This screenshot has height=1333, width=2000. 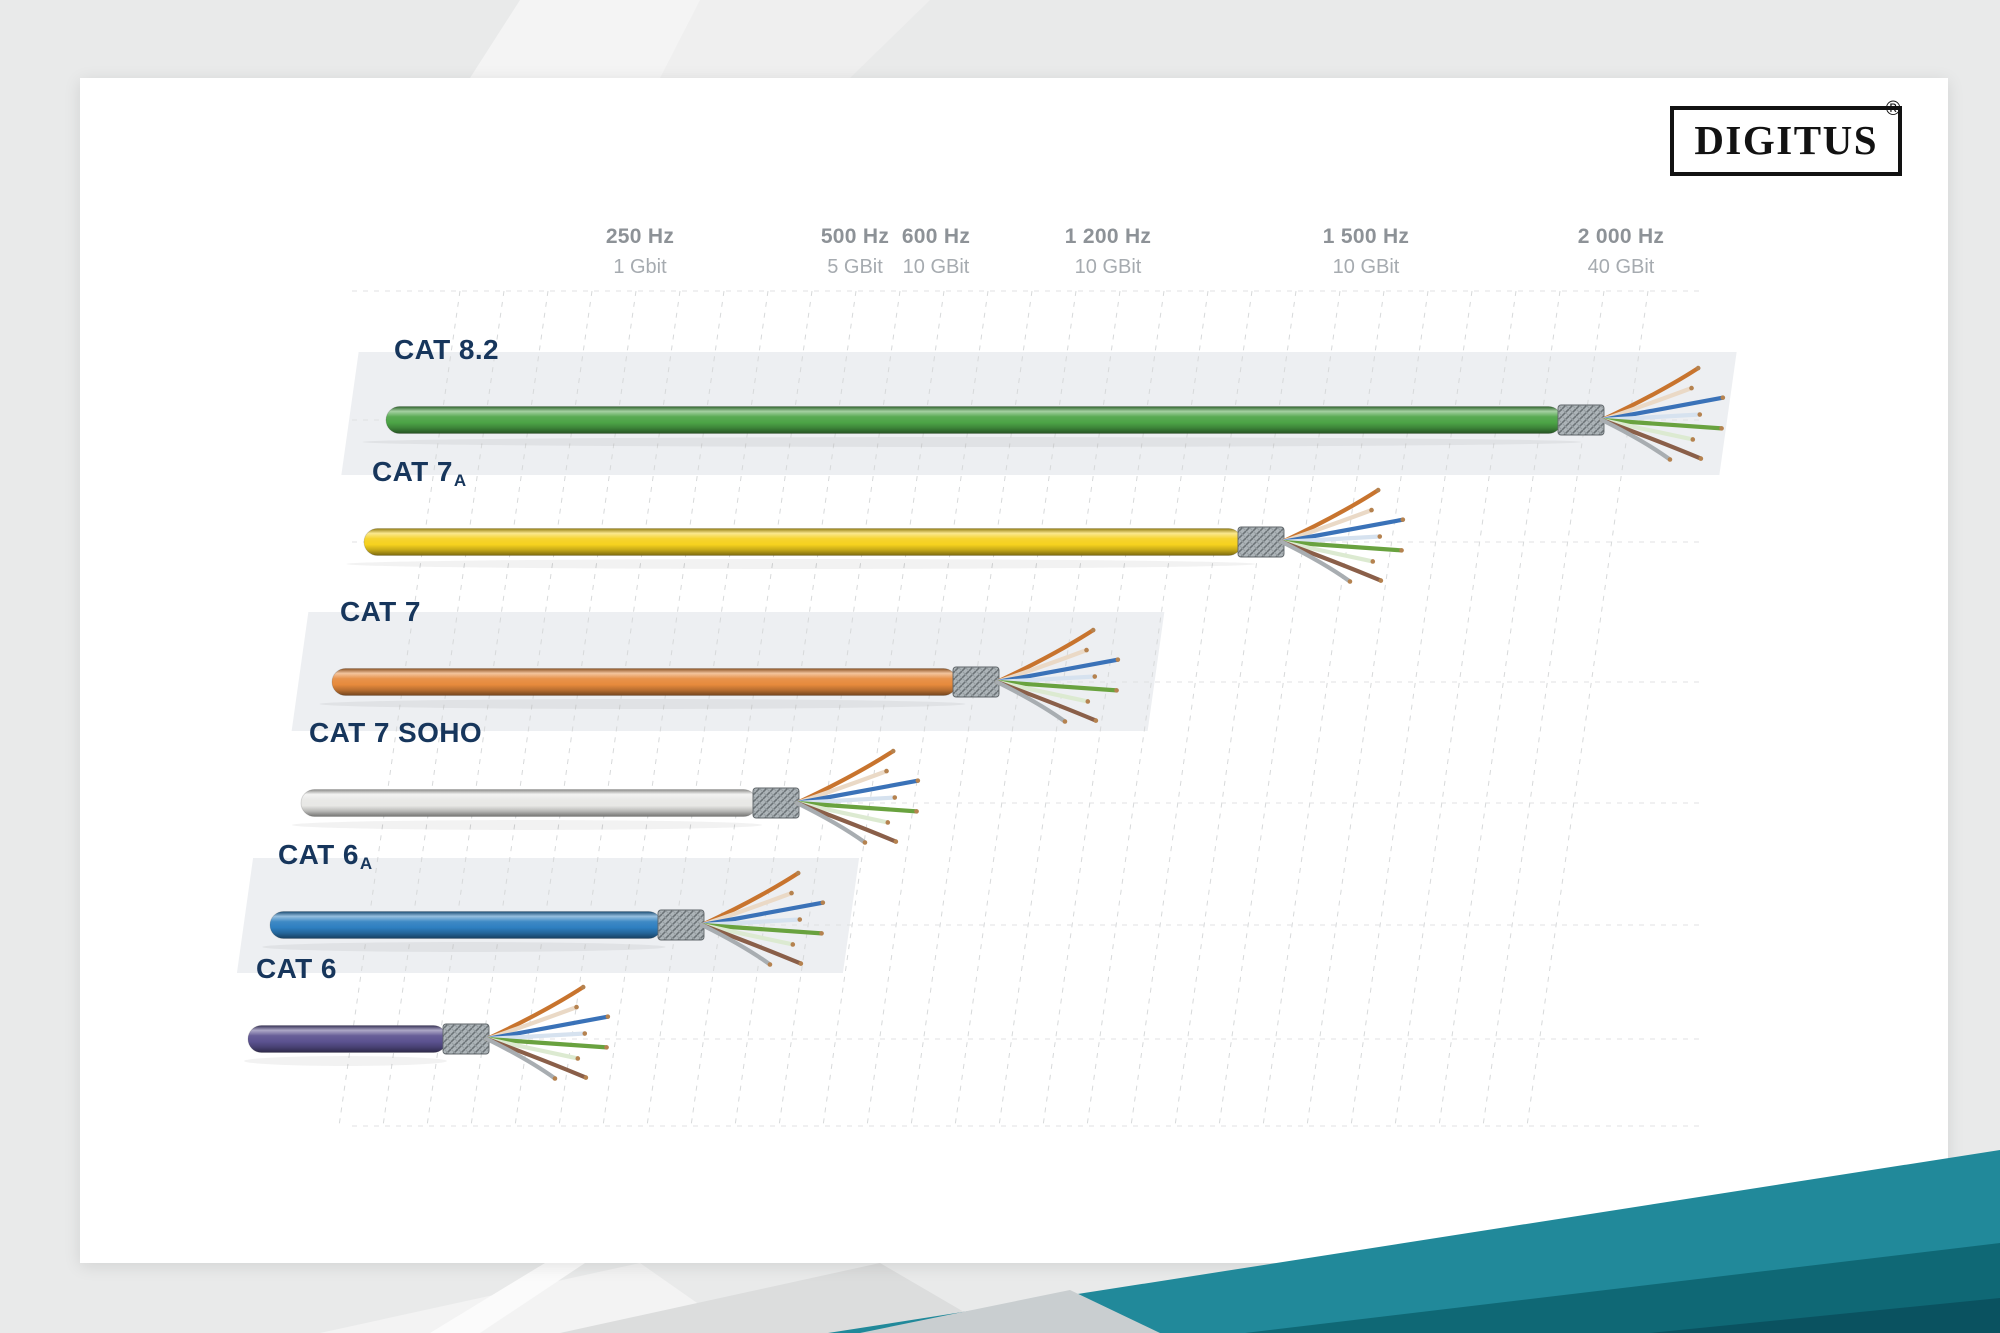 I want to click on brand-logo: DIGITUS ®, so click(x=1786, y=137).